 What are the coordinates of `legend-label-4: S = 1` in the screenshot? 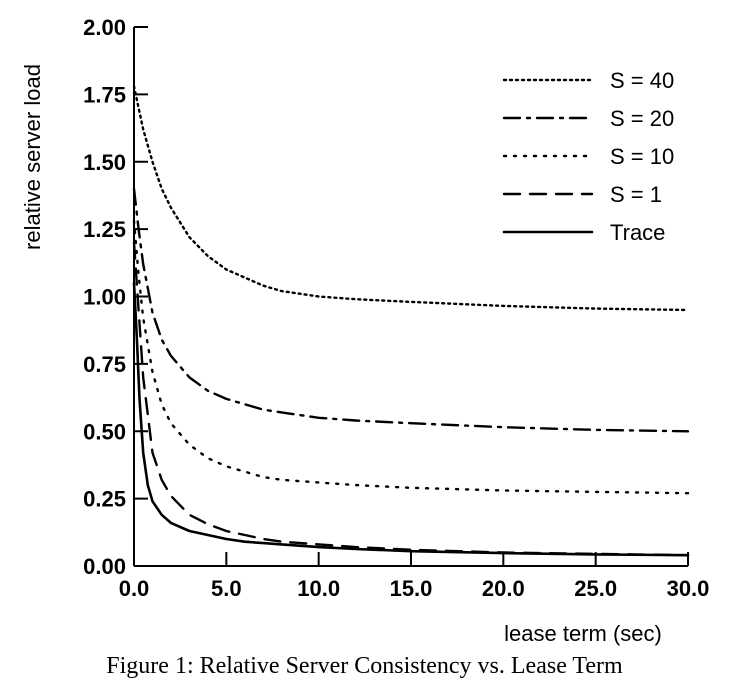 It's located at (636, 194).